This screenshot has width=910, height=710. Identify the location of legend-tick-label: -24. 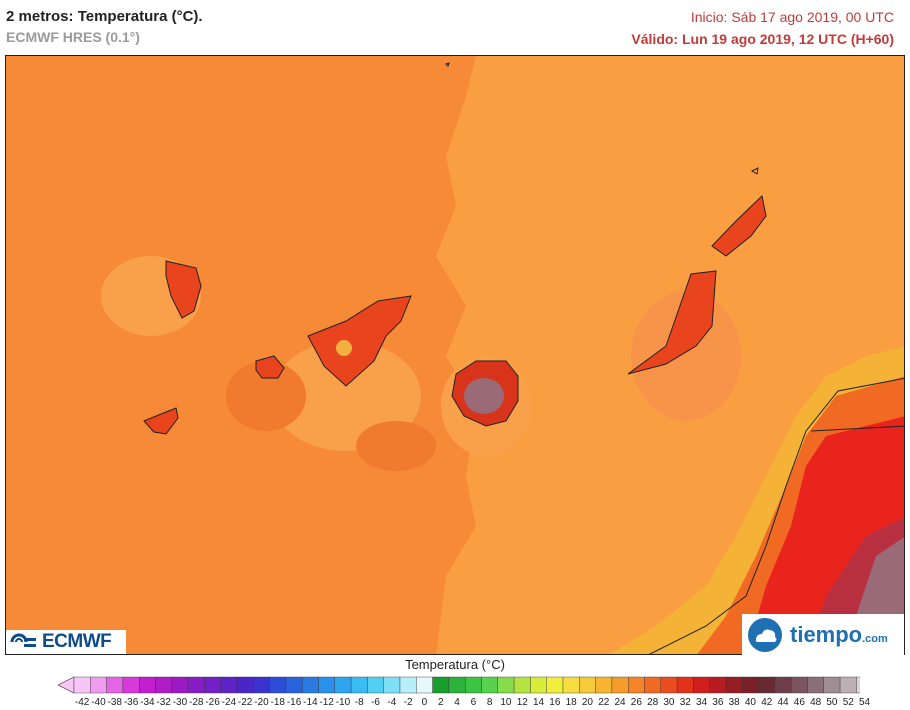
(229, 702).